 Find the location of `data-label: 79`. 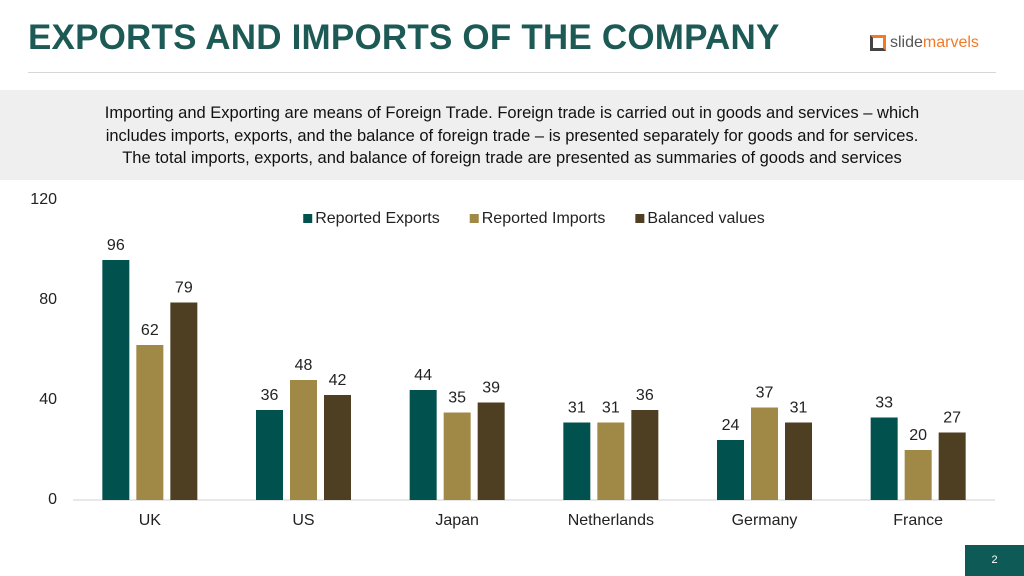

data-label: 79 is located at coordinates (184, 288).